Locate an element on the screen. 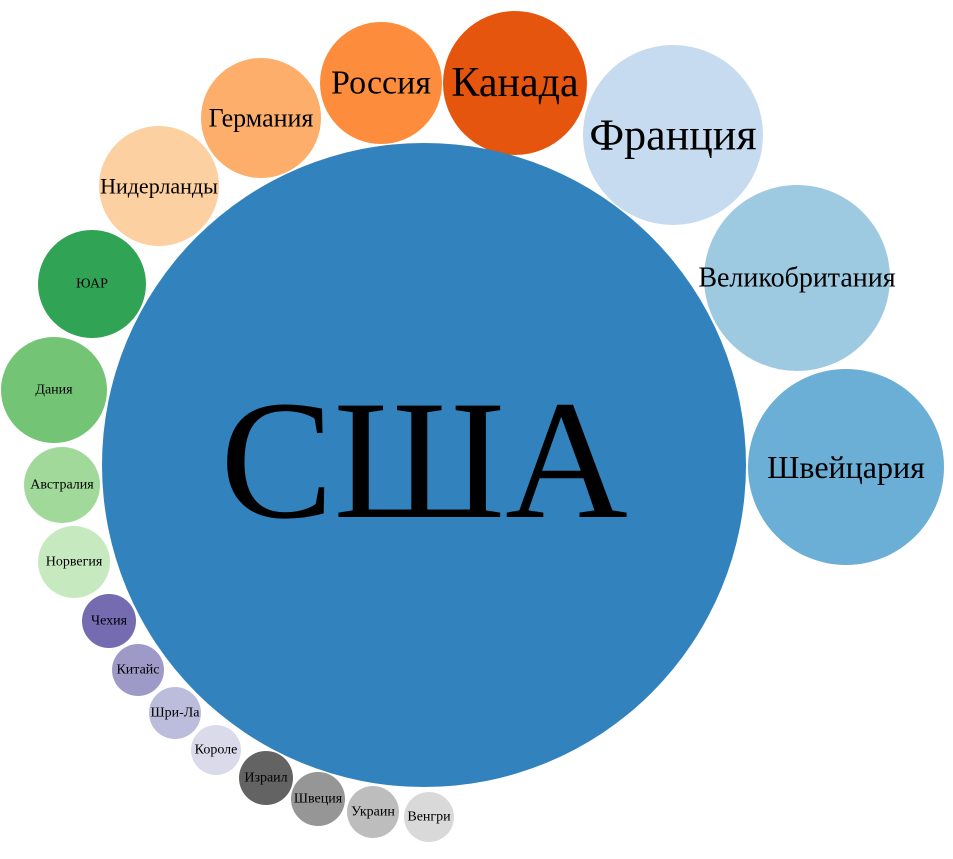 This screenshot has height=859, width=953. bubble-1-label: Канада is located at coordinates (515, 83).